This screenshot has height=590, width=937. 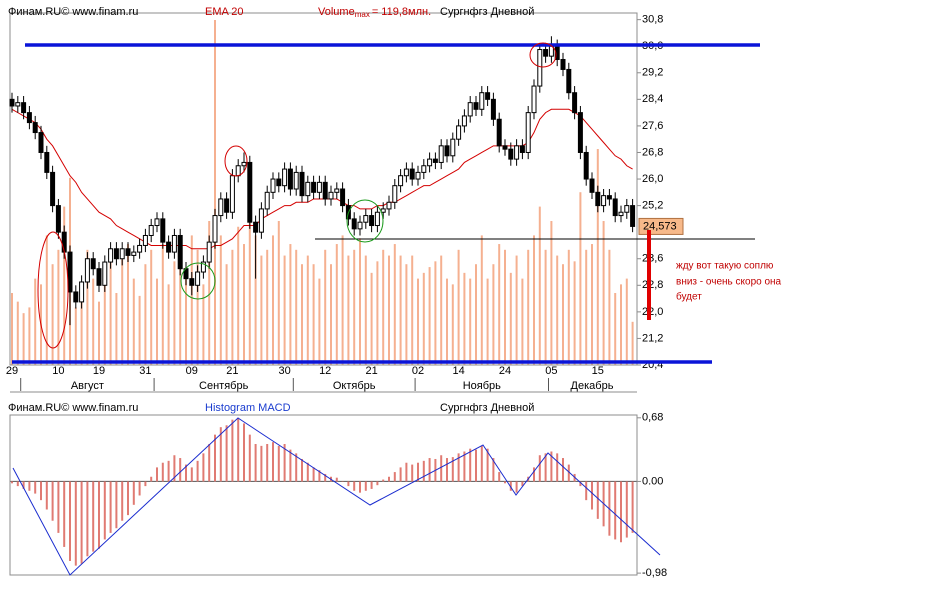 I want to click on volume-max: = 119,8млн., so click(x=401, y=12).